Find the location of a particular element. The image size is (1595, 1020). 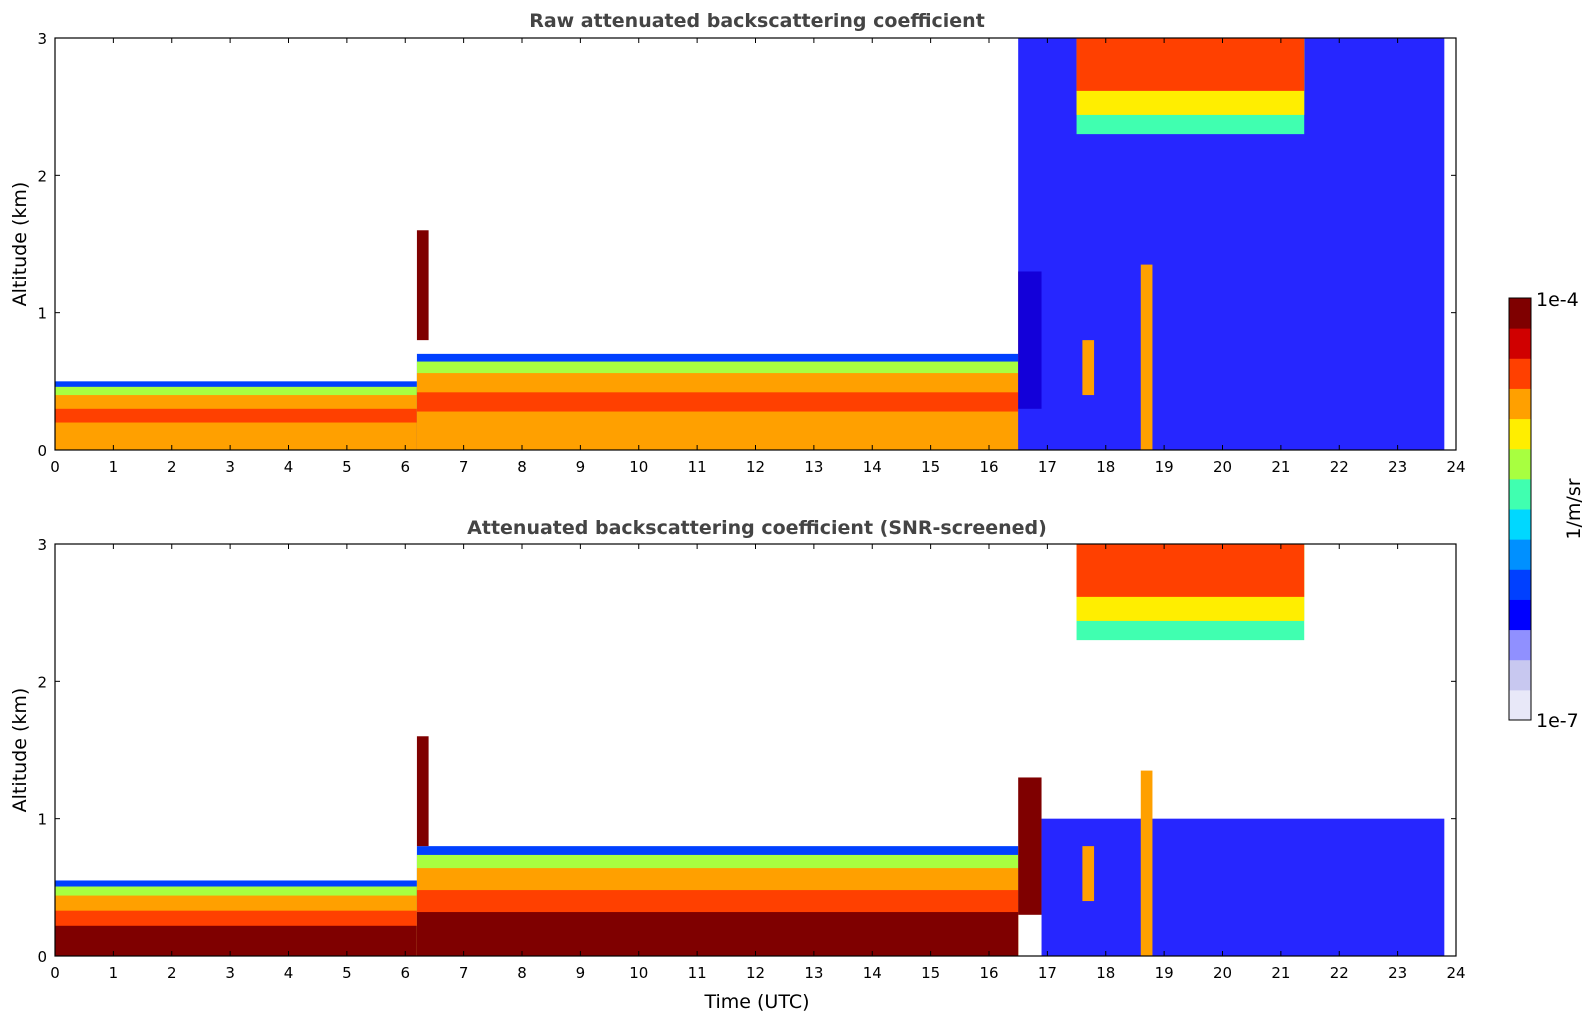

x-tick-label: 20 is located at coordinates (1222, 973).